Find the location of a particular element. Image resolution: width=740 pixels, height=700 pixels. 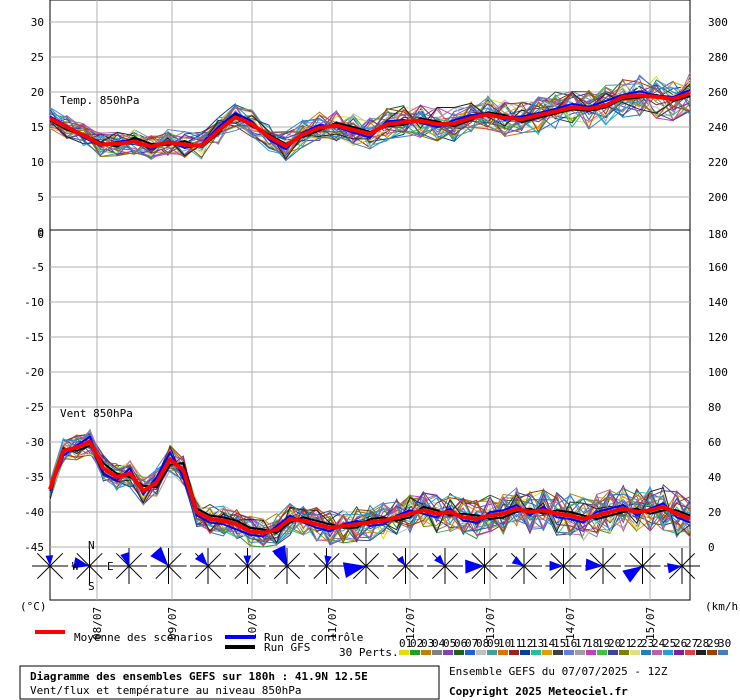

compass-e: E is located at coordinates (110, 566).